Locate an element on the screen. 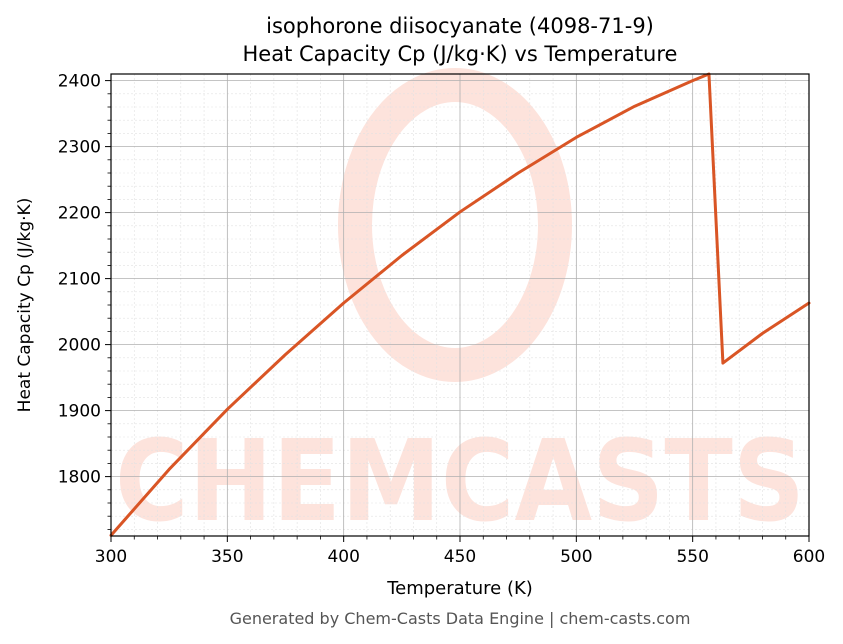 The image size is (843, 644). y-tick-label: 1900 is located at coordinates (79, 412).